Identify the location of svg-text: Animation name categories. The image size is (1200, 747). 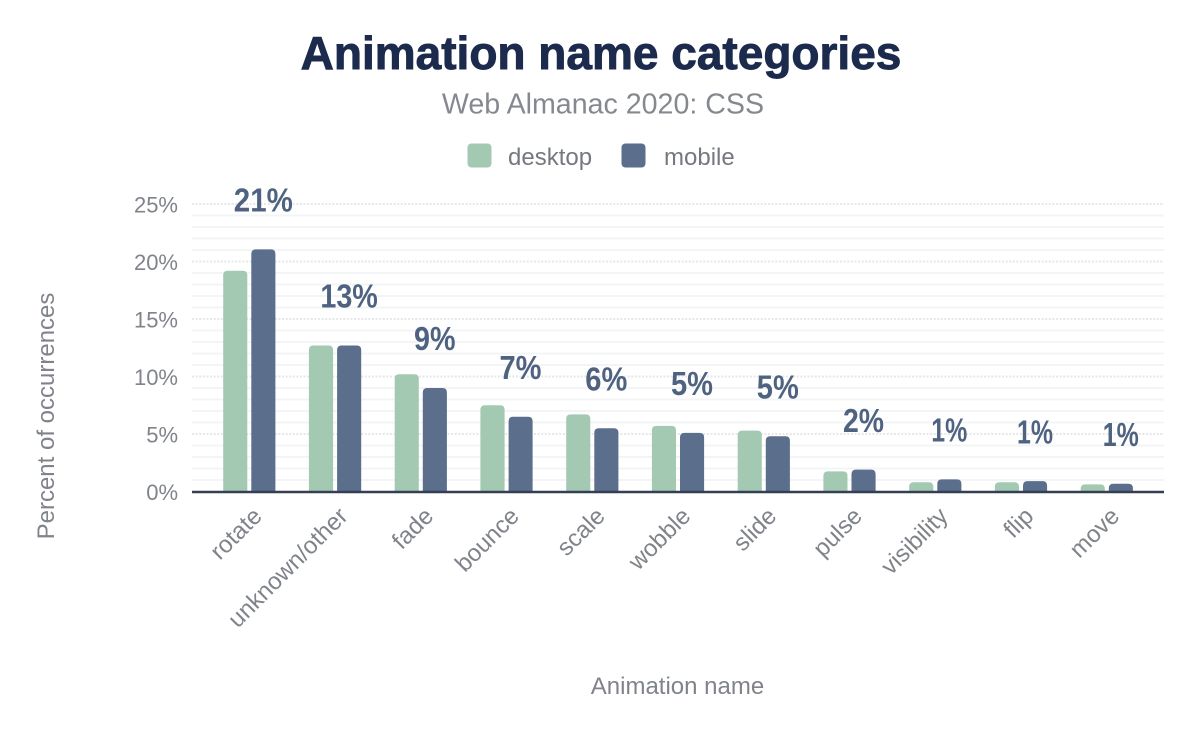
(601, 53).